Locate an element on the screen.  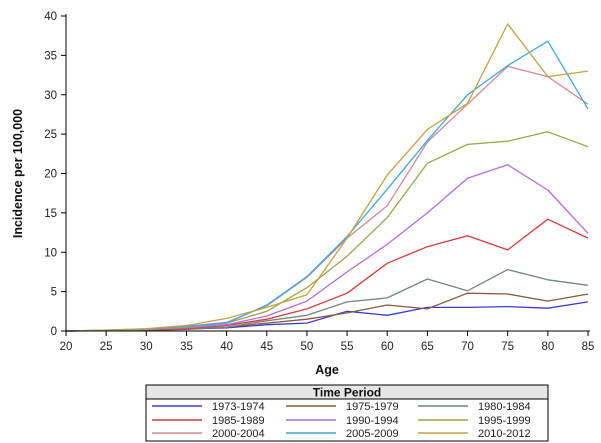
x-tick-label: 50 is located at coordinates (307, 347).